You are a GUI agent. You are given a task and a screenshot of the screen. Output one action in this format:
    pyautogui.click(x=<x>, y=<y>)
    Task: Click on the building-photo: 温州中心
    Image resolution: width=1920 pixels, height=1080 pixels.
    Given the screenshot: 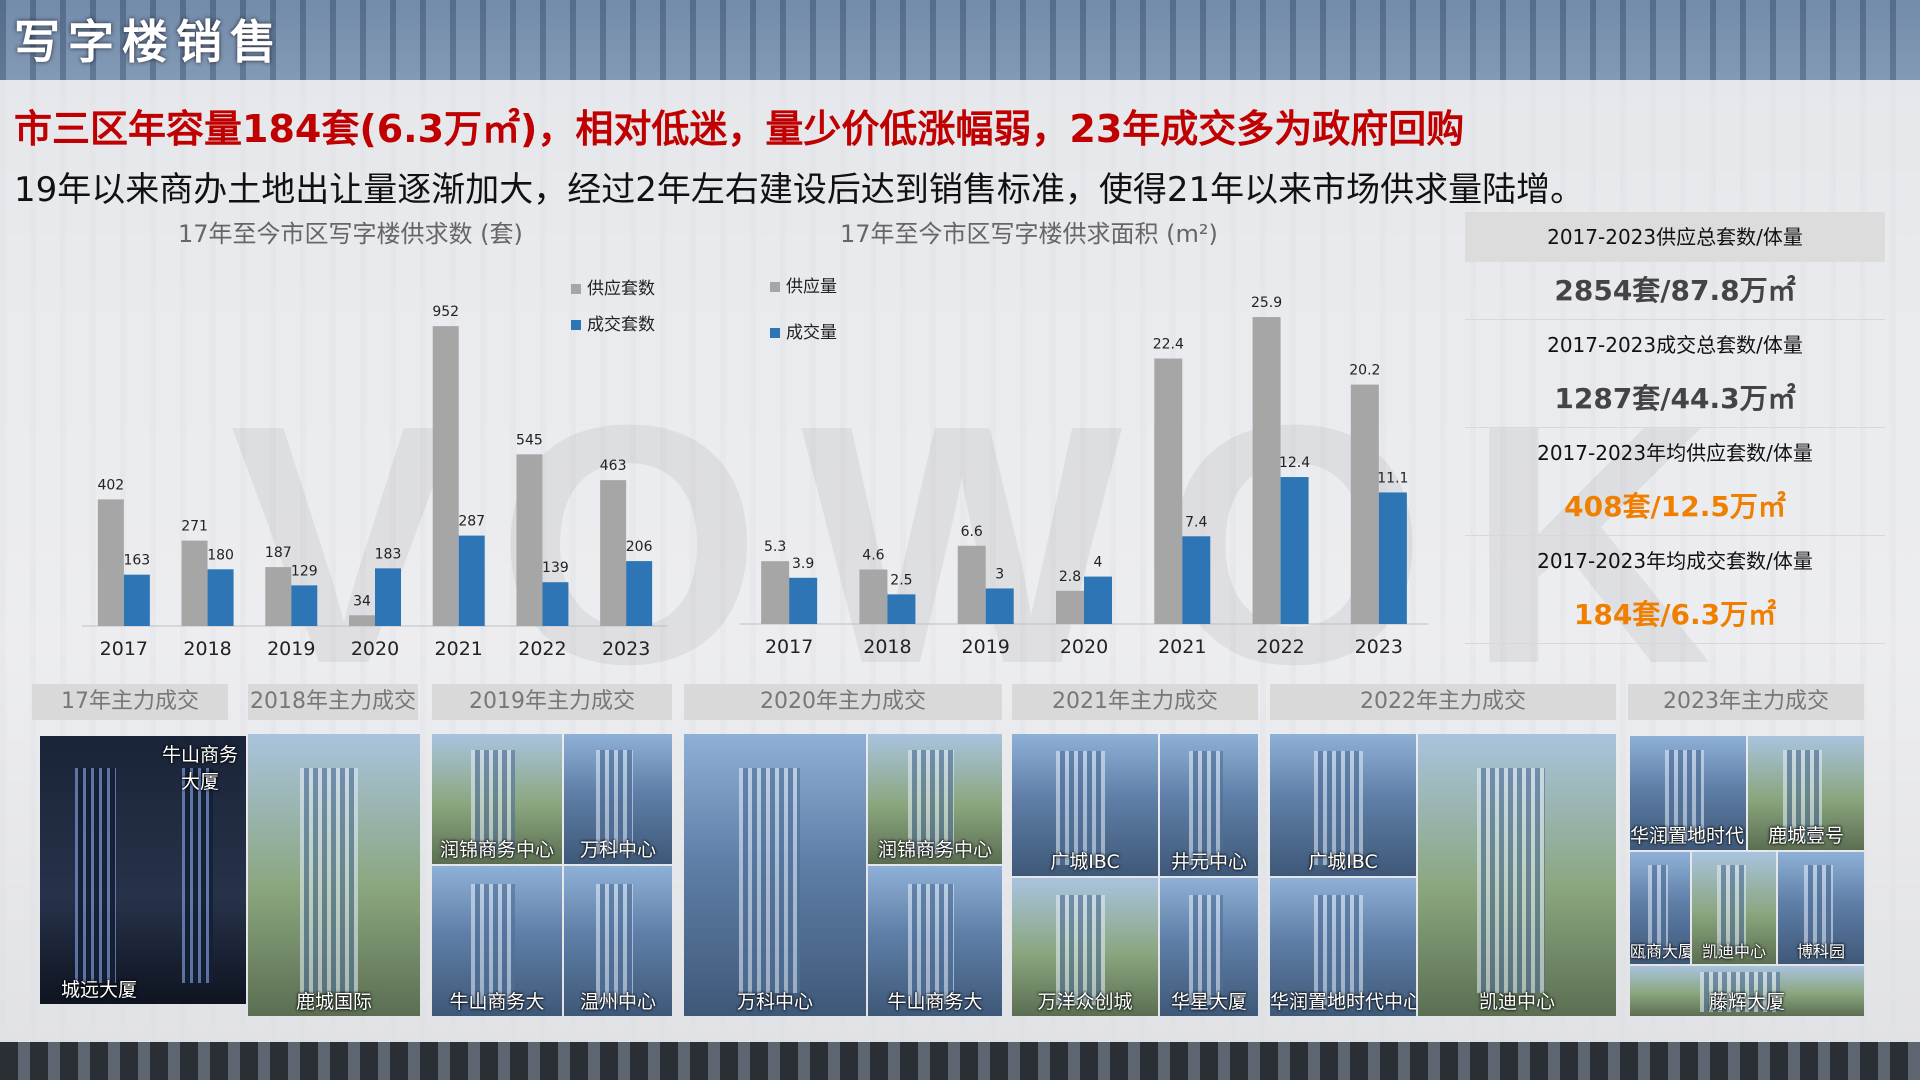 What is the action you would take?
    pyautogui.click(x=618, y=941)
    